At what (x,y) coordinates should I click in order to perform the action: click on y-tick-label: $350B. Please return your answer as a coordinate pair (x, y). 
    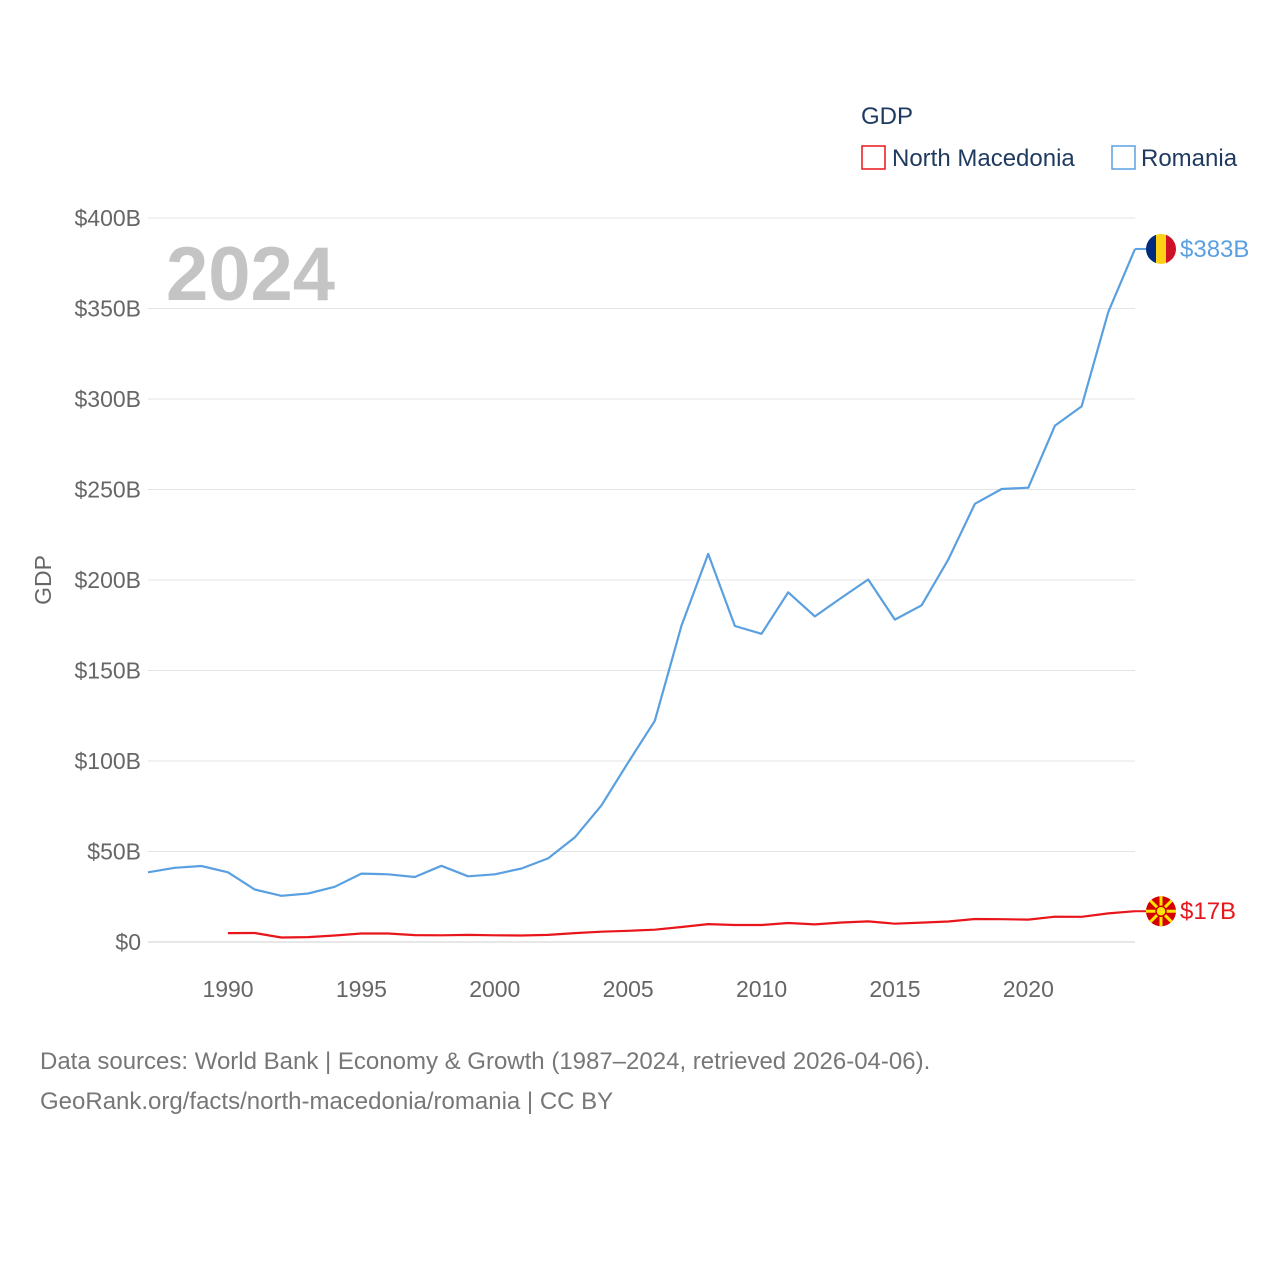
    Looking at the image, I should click on (107, 309).